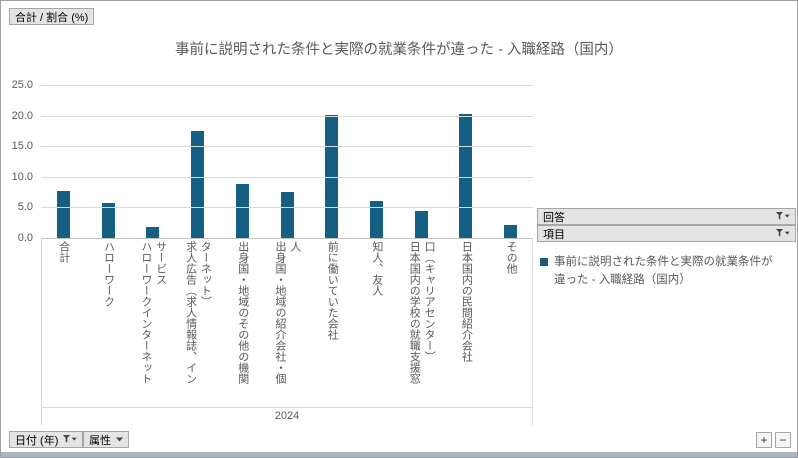 This screenshot has width=798, height=458. What do you see at coordinates (544, 262) in the screenshot?
I see `legend-series-marker` at bounding box center [544, 262].